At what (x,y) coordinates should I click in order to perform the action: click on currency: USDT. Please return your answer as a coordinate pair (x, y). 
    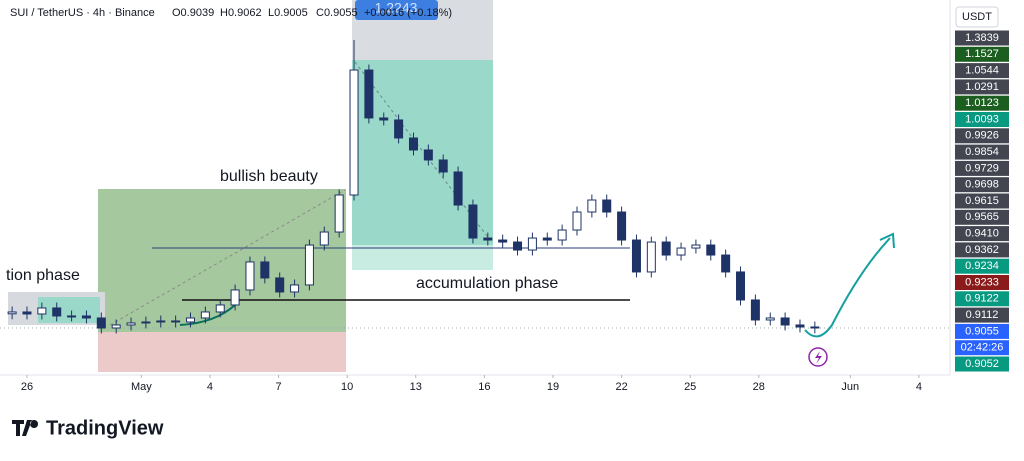
    Looking at the image, I should click on (977, 17).